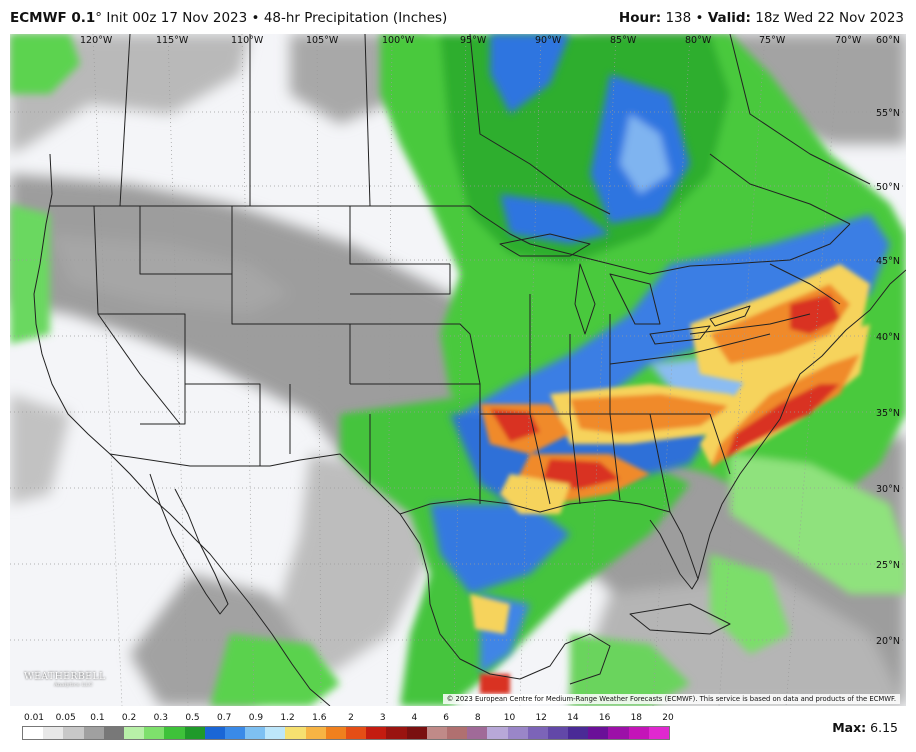  I want to click on legend-tick-label: 0.1, so click(97, 718).